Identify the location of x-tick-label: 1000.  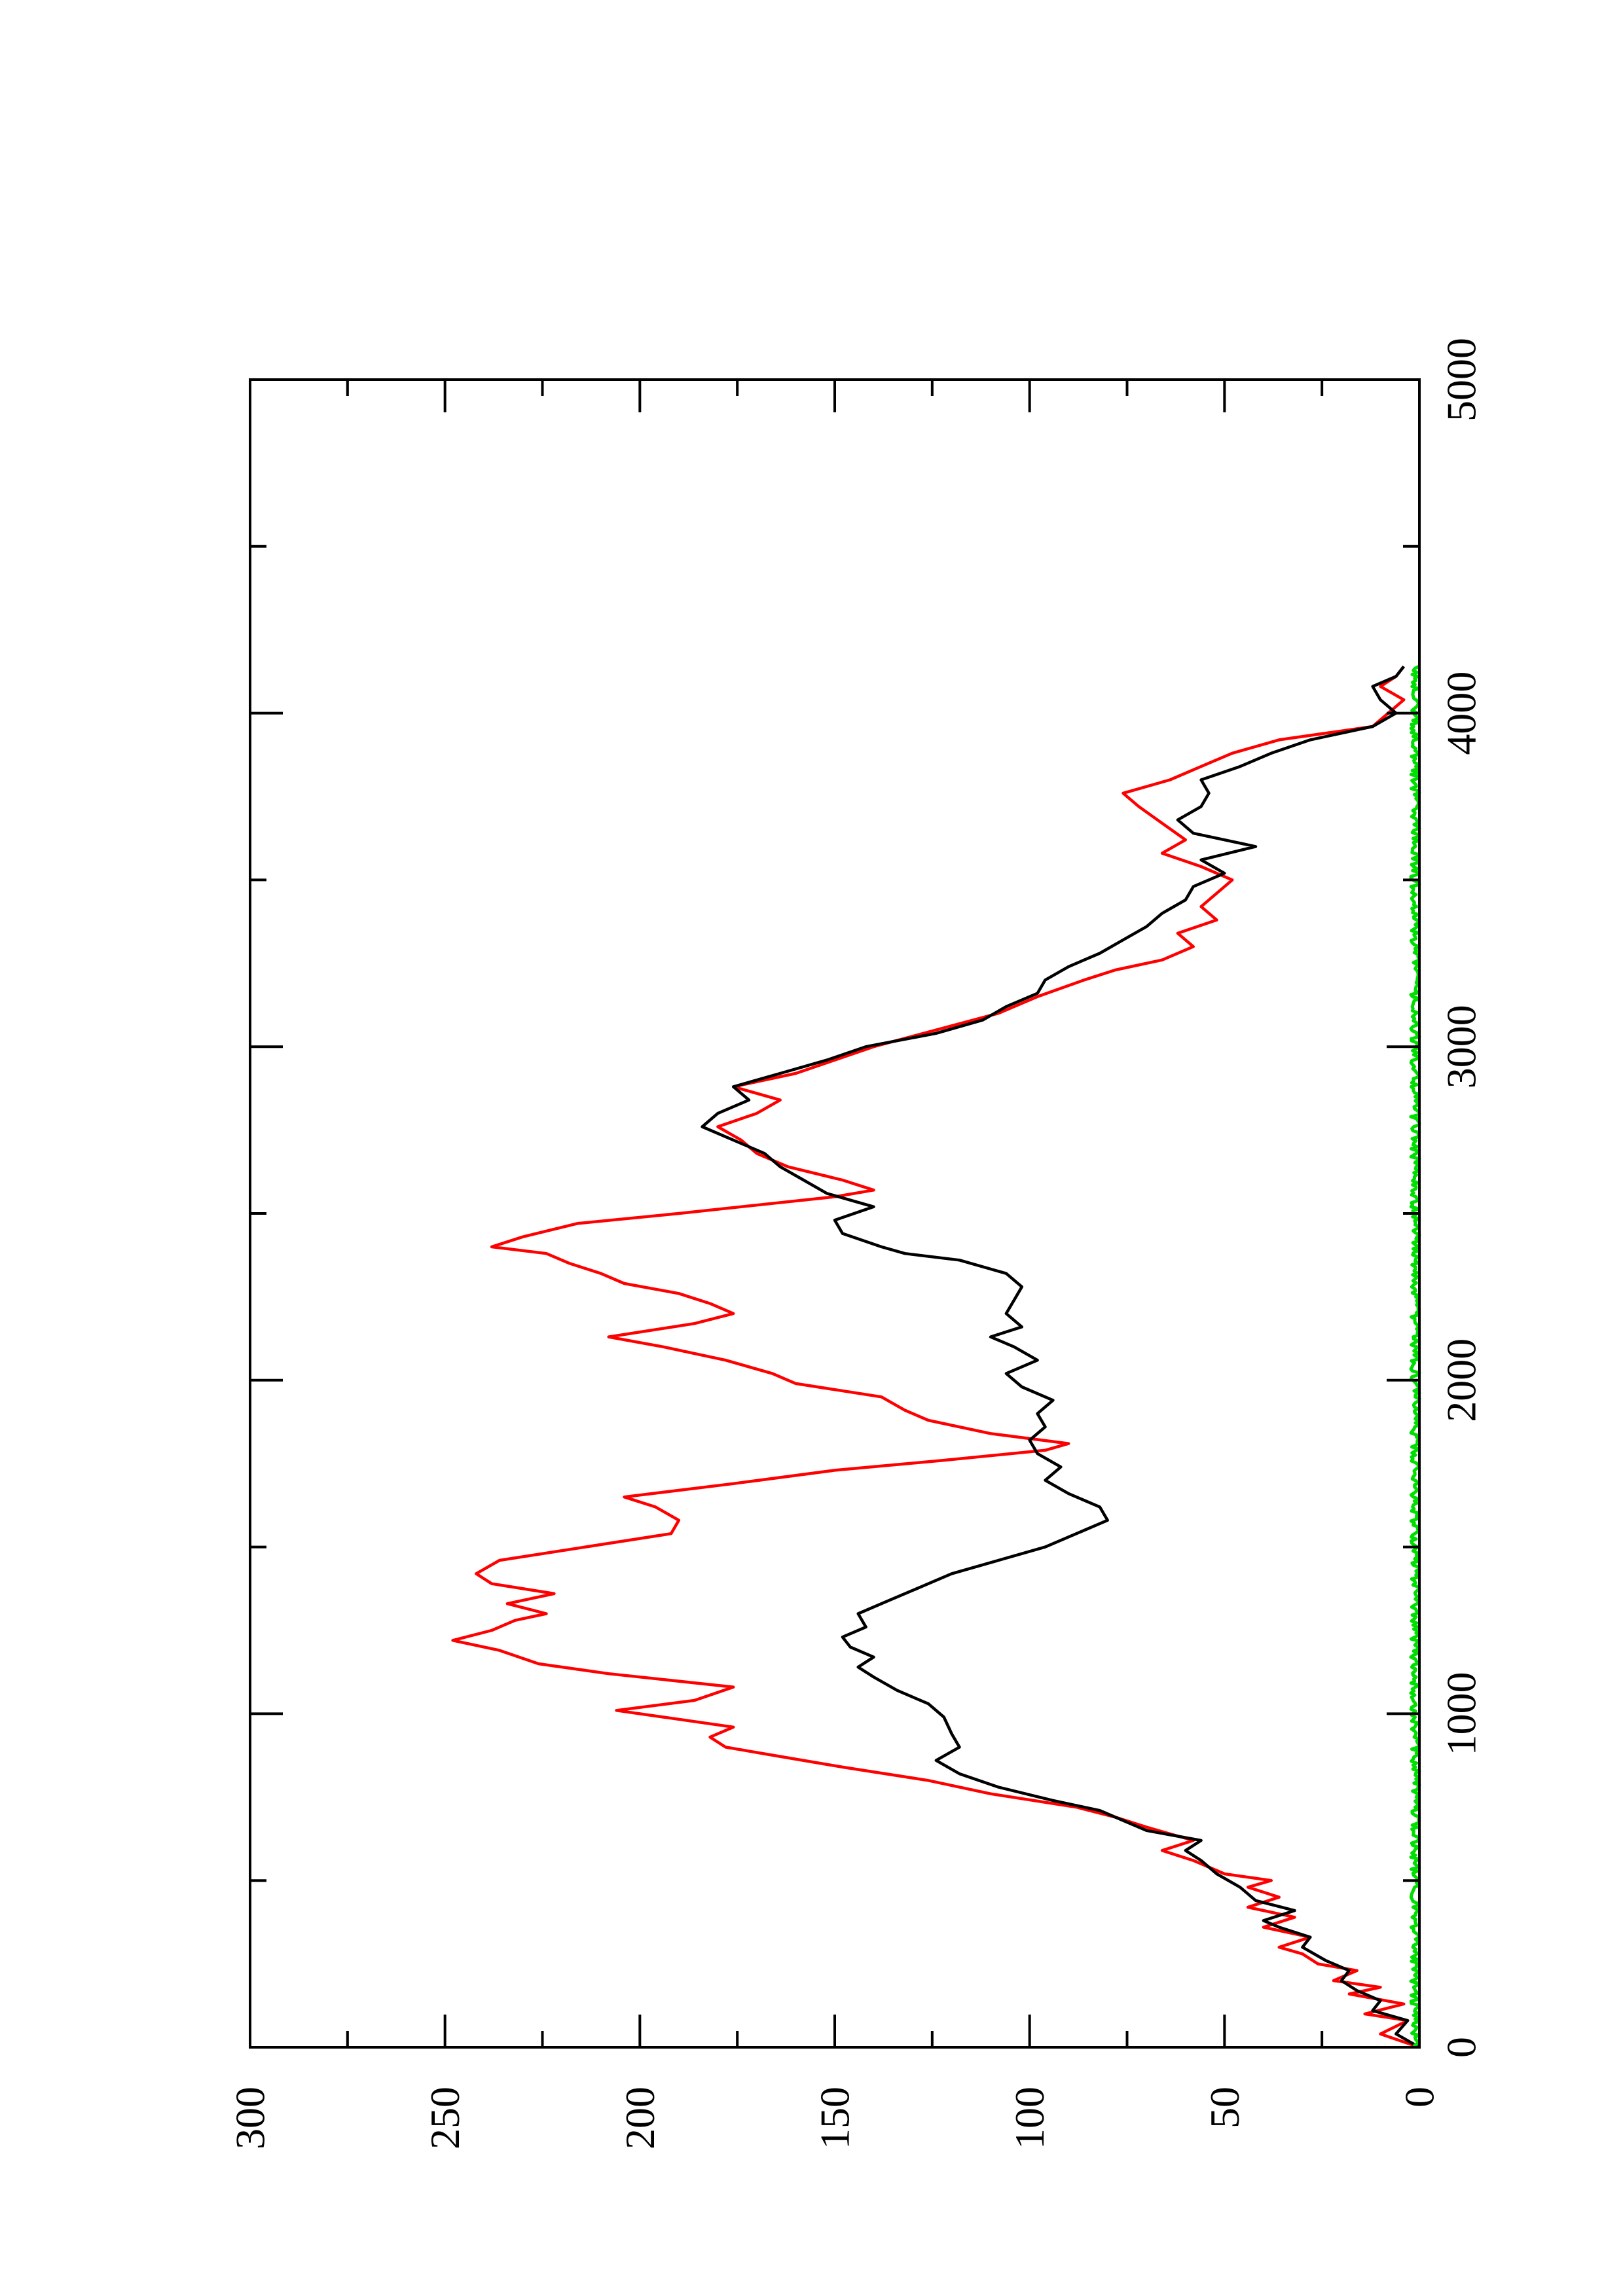
(1461, 1713).